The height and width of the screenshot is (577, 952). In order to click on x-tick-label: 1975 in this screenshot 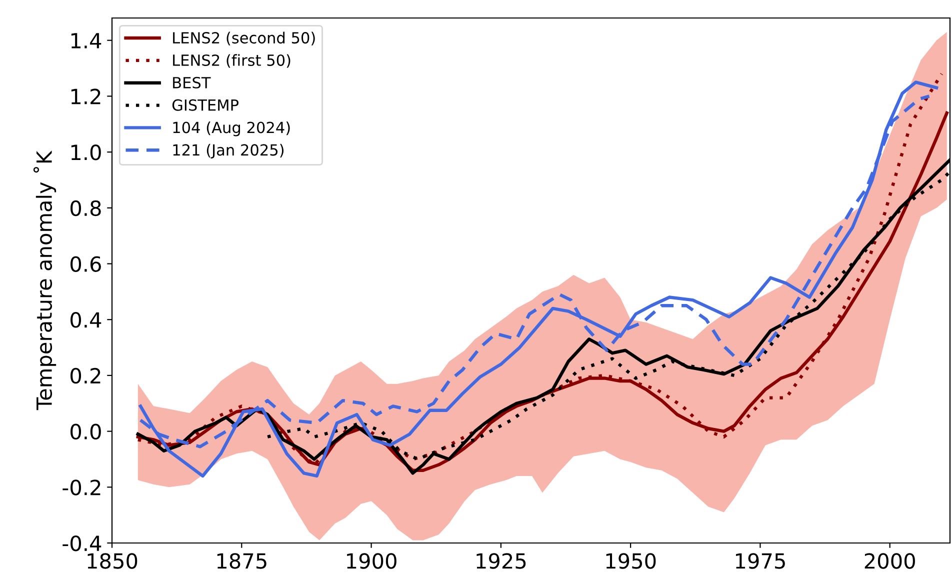, I will do `click(760, 561)`.